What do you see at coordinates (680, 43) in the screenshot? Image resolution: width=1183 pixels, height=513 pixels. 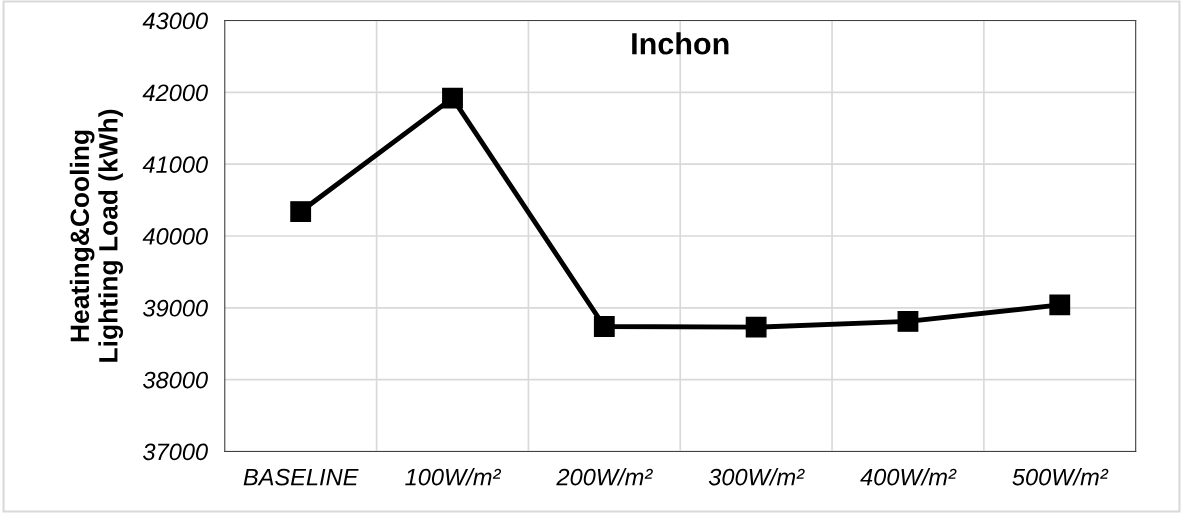 I see `chart-title: Inchon` at bounding box center [680, 43].